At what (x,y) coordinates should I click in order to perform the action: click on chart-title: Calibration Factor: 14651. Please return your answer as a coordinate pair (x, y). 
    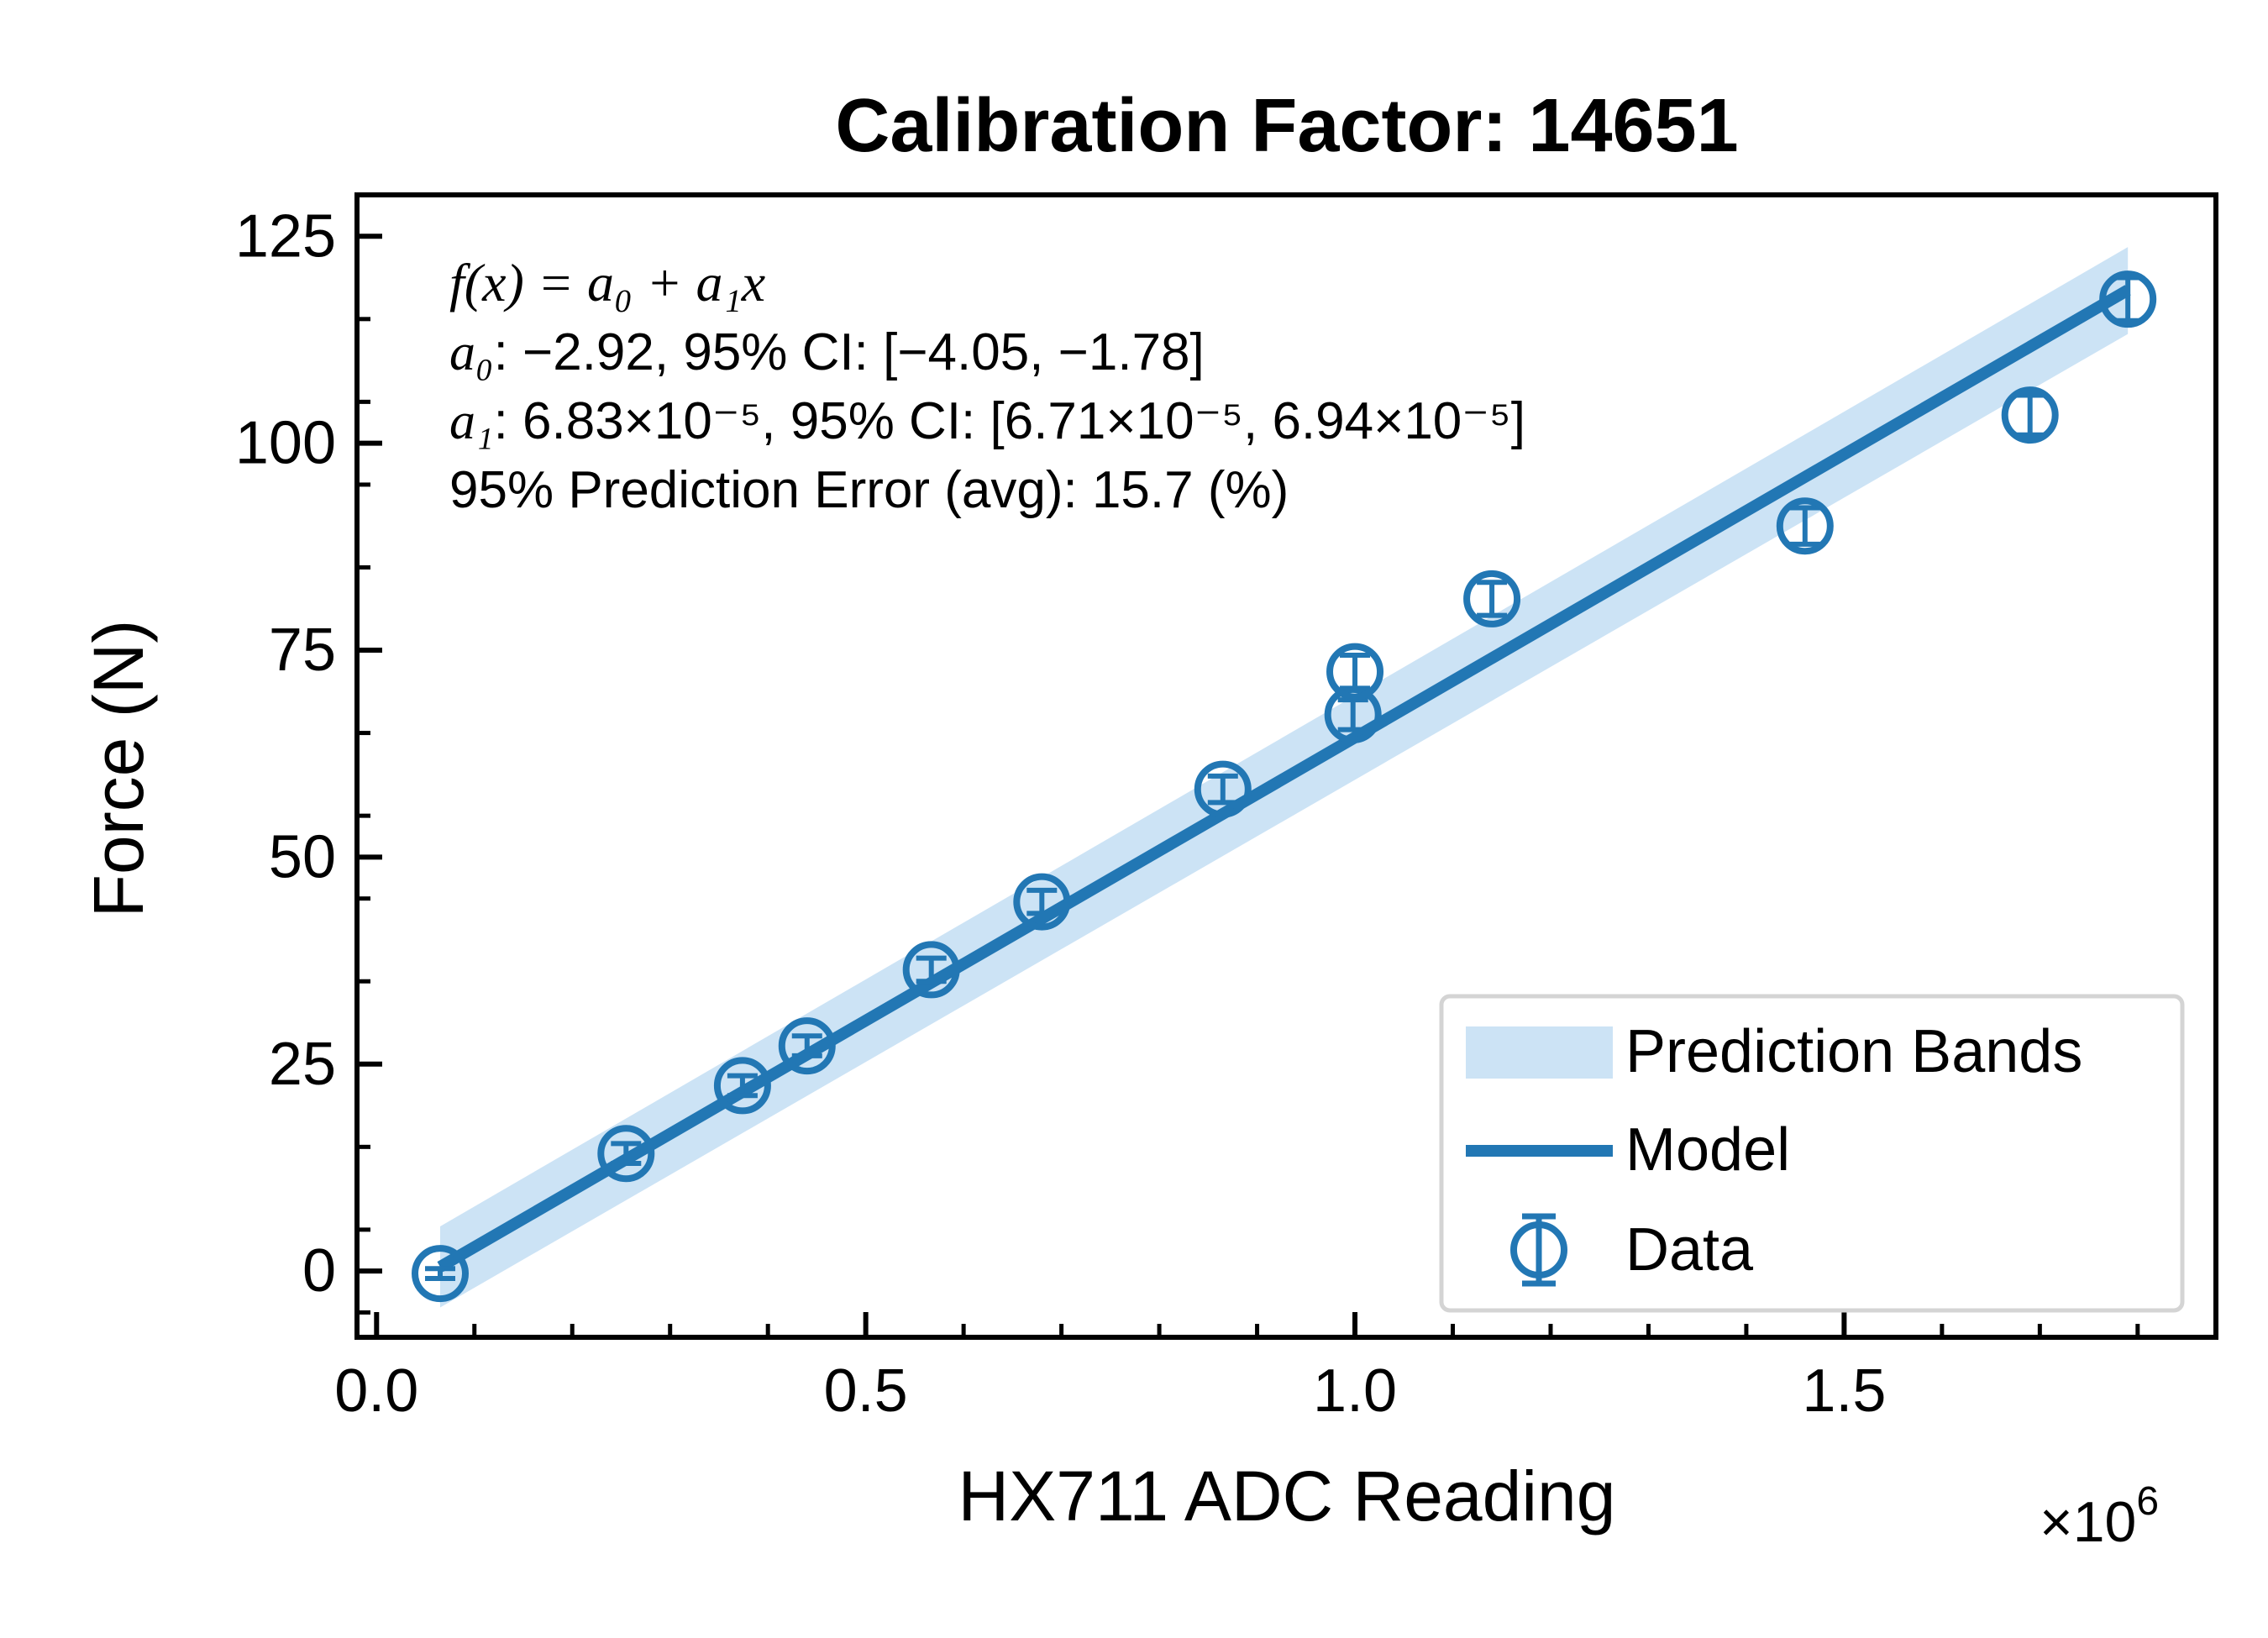
    Looking at the image, I should click on (1286, 126).